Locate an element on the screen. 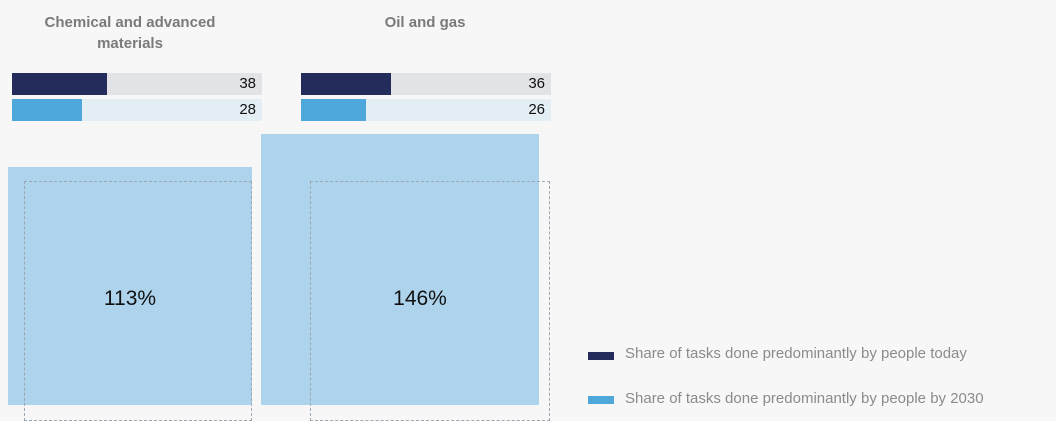 This screenshot has height=421, width=1056. growth-box: 113% is located at coordinates (130, 294).